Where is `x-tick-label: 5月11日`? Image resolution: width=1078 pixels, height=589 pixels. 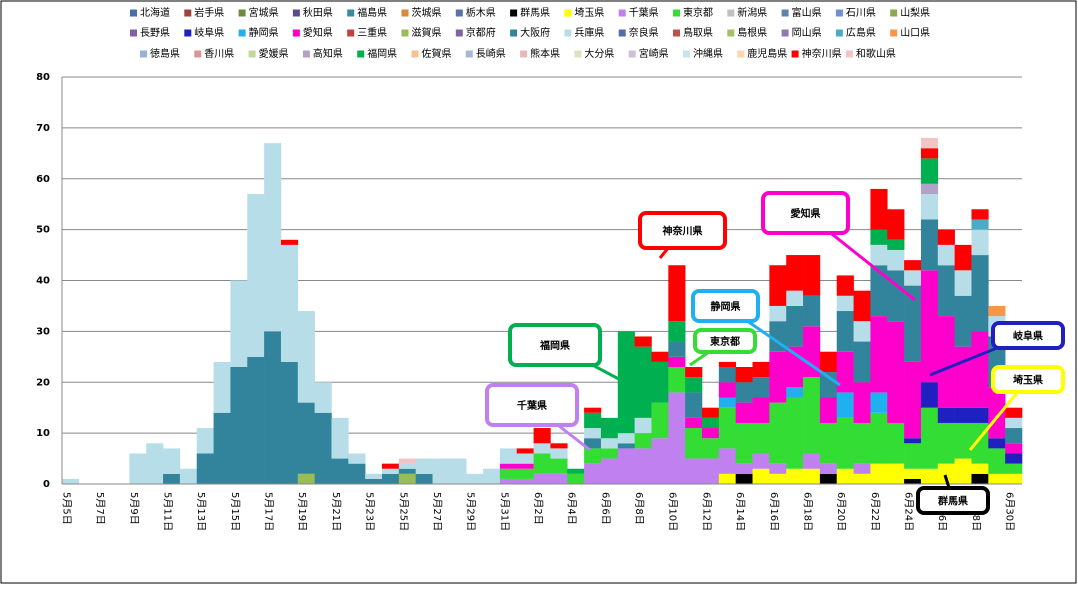
x-tick-label: 5月11日 is located at coordinates (167, 511).